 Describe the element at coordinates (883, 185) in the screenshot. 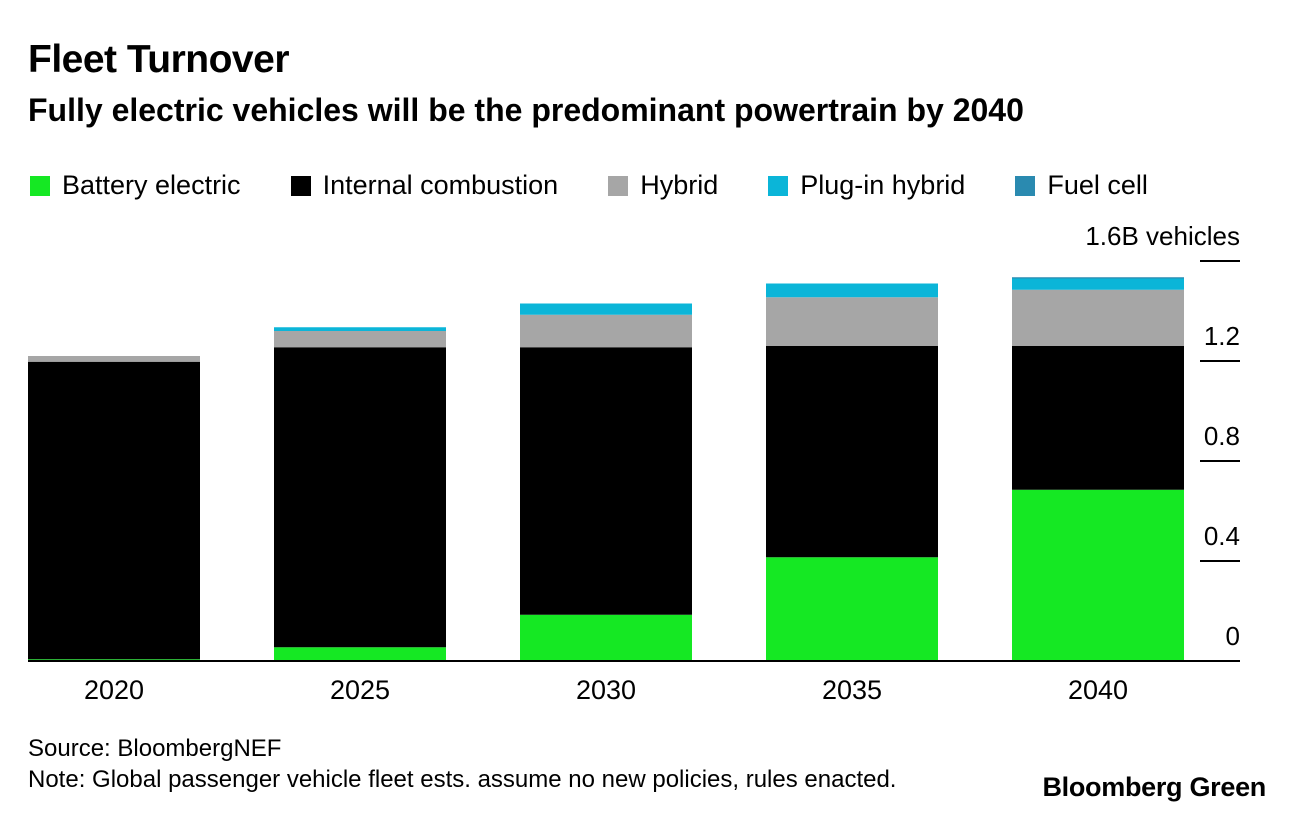

I see `legend-label: Plug-in hybrid` at that location.